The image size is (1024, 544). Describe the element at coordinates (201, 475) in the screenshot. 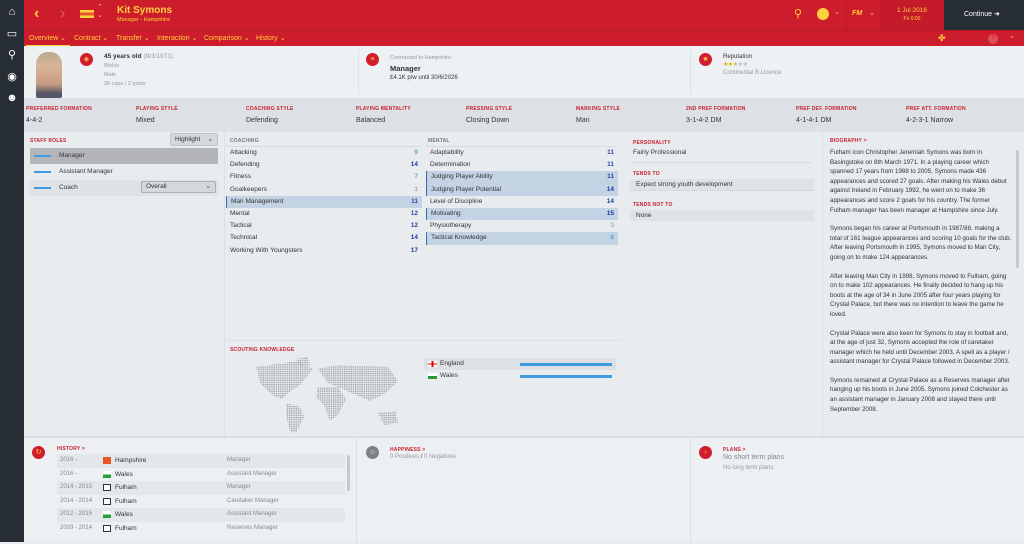

I see `history-row: 2016 - Wales Assistant Manager` at that location.